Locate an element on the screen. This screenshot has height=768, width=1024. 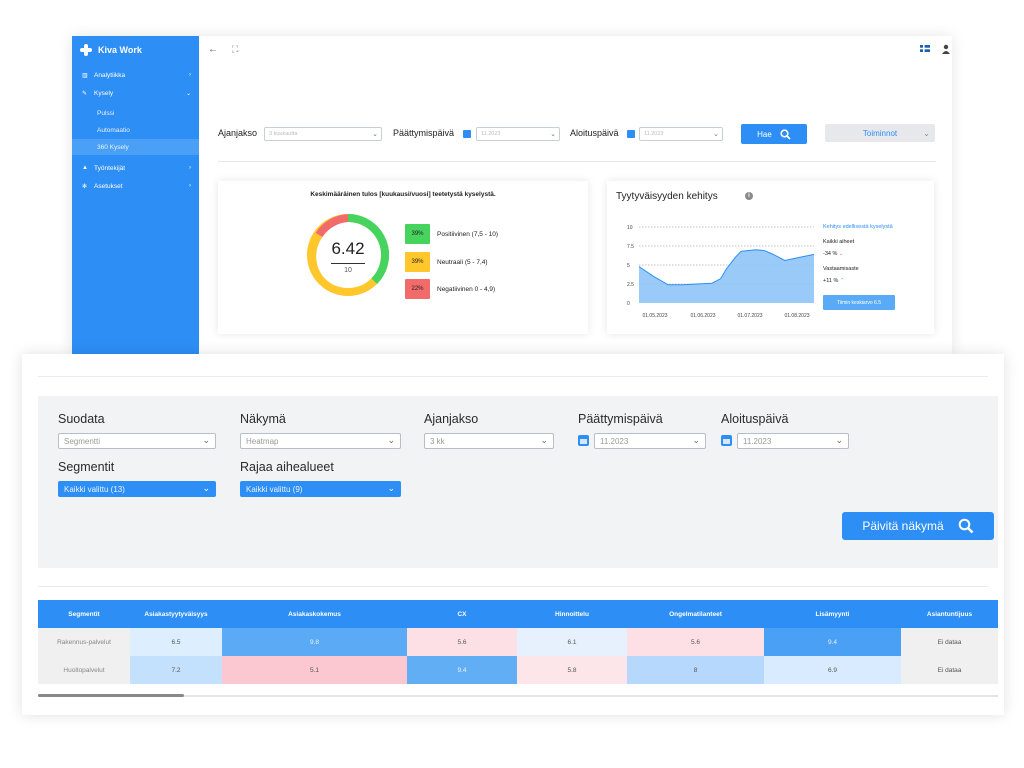
y-tick-label: 0 is located at coordinates (628, 304).